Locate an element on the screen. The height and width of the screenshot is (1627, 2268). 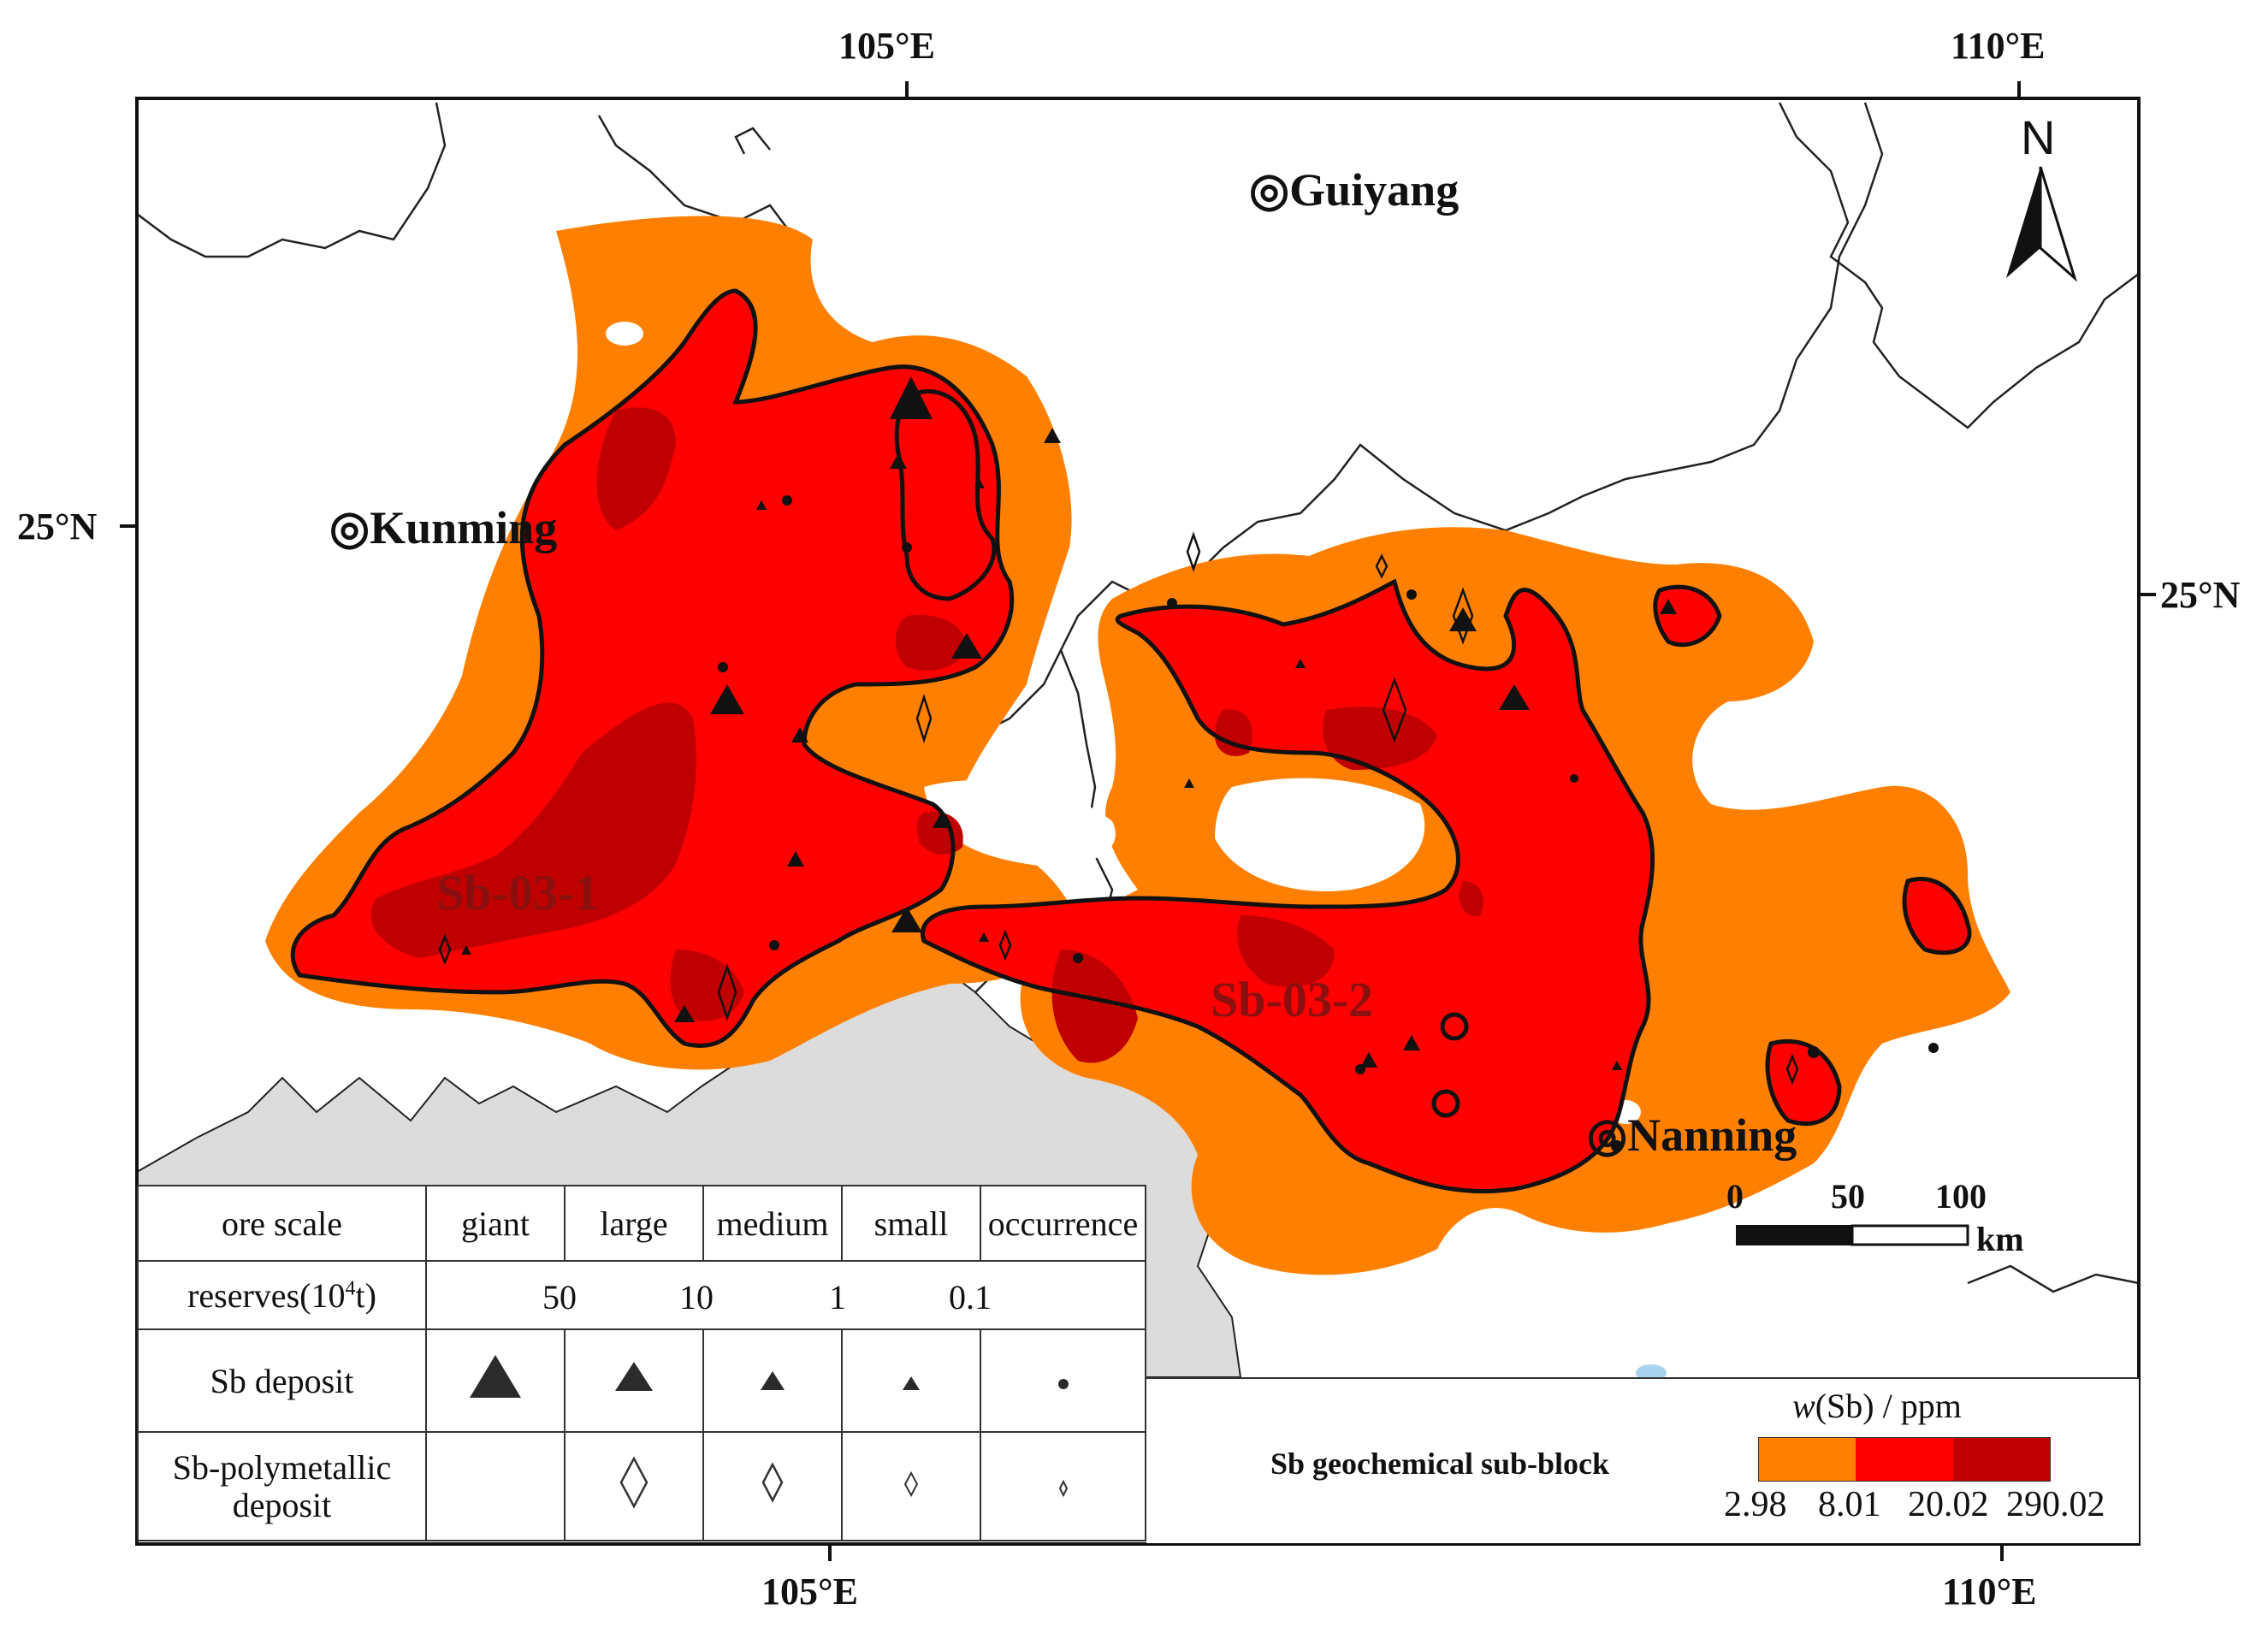
sub-block-legend-label: Sb geochemical sub-block is located at coordinates (1440, 1464).